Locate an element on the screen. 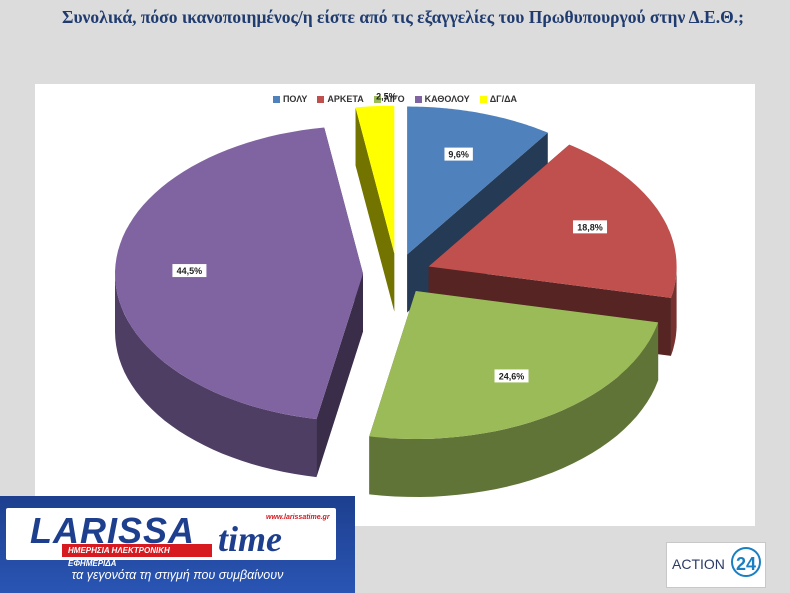 The image size is (790, 593). legend-label: ΑΡΚΕΤΑ is located at coordinates (345, 99).